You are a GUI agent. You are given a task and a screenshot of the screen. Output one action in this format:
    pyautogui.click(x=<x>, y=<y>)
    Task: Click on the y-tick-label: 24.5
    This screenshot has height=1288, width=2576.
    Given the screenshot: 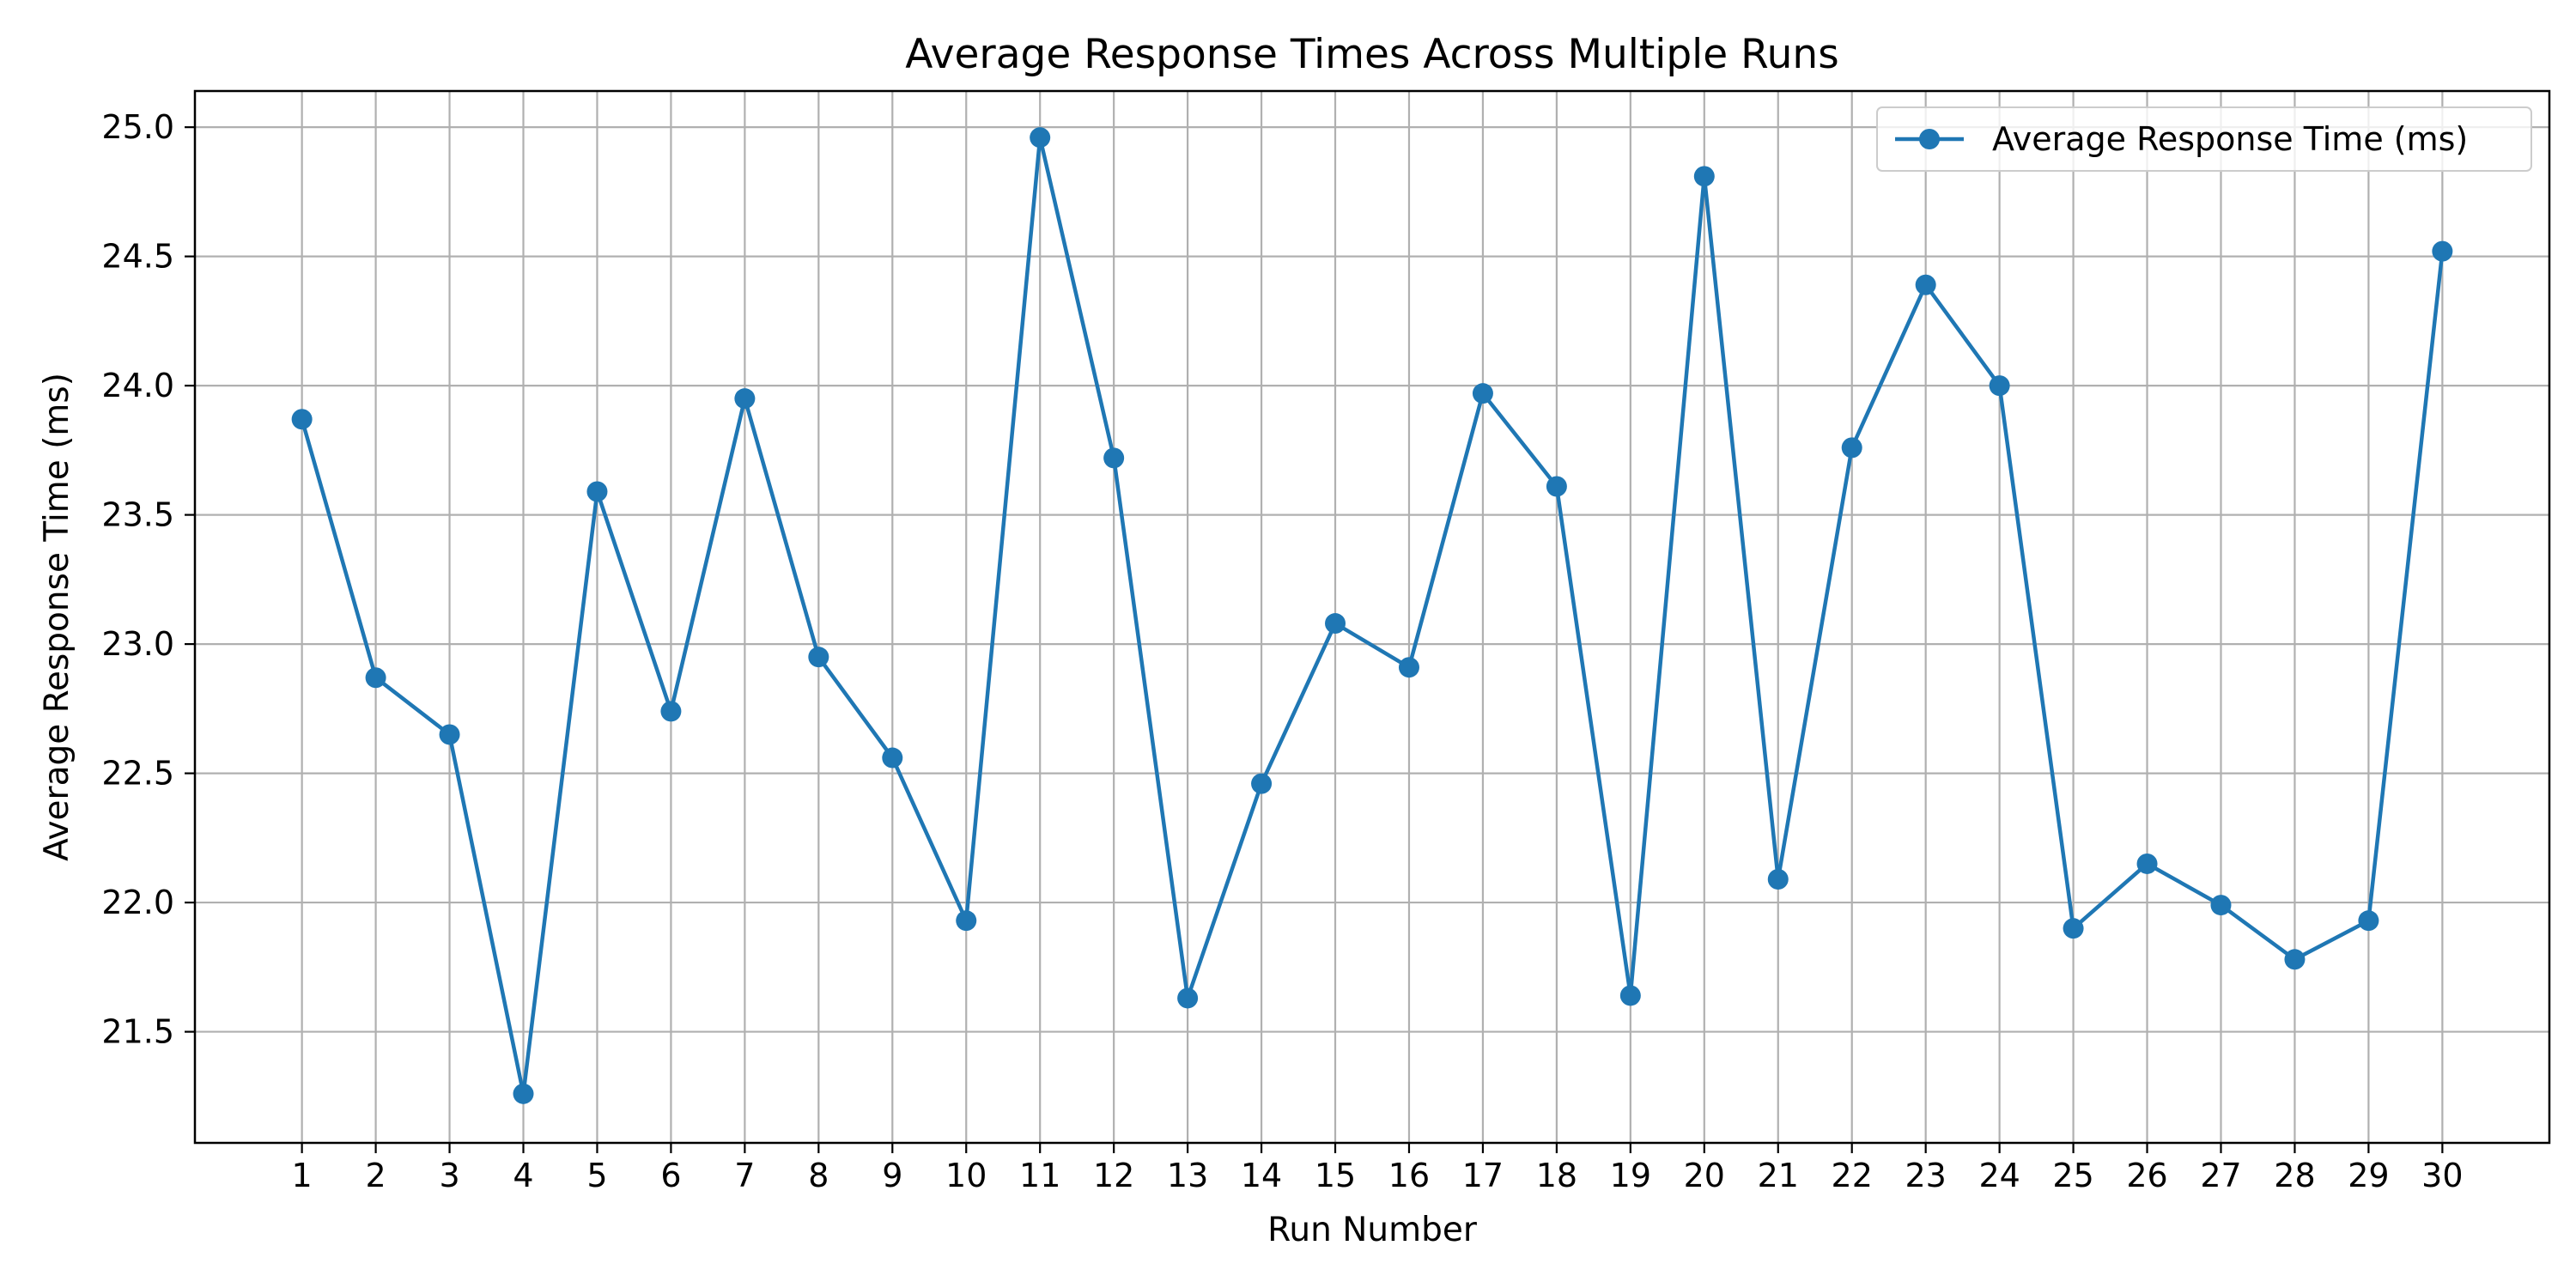 What is the action you would take?
    pyautogui.click(x=137, y=257)
    